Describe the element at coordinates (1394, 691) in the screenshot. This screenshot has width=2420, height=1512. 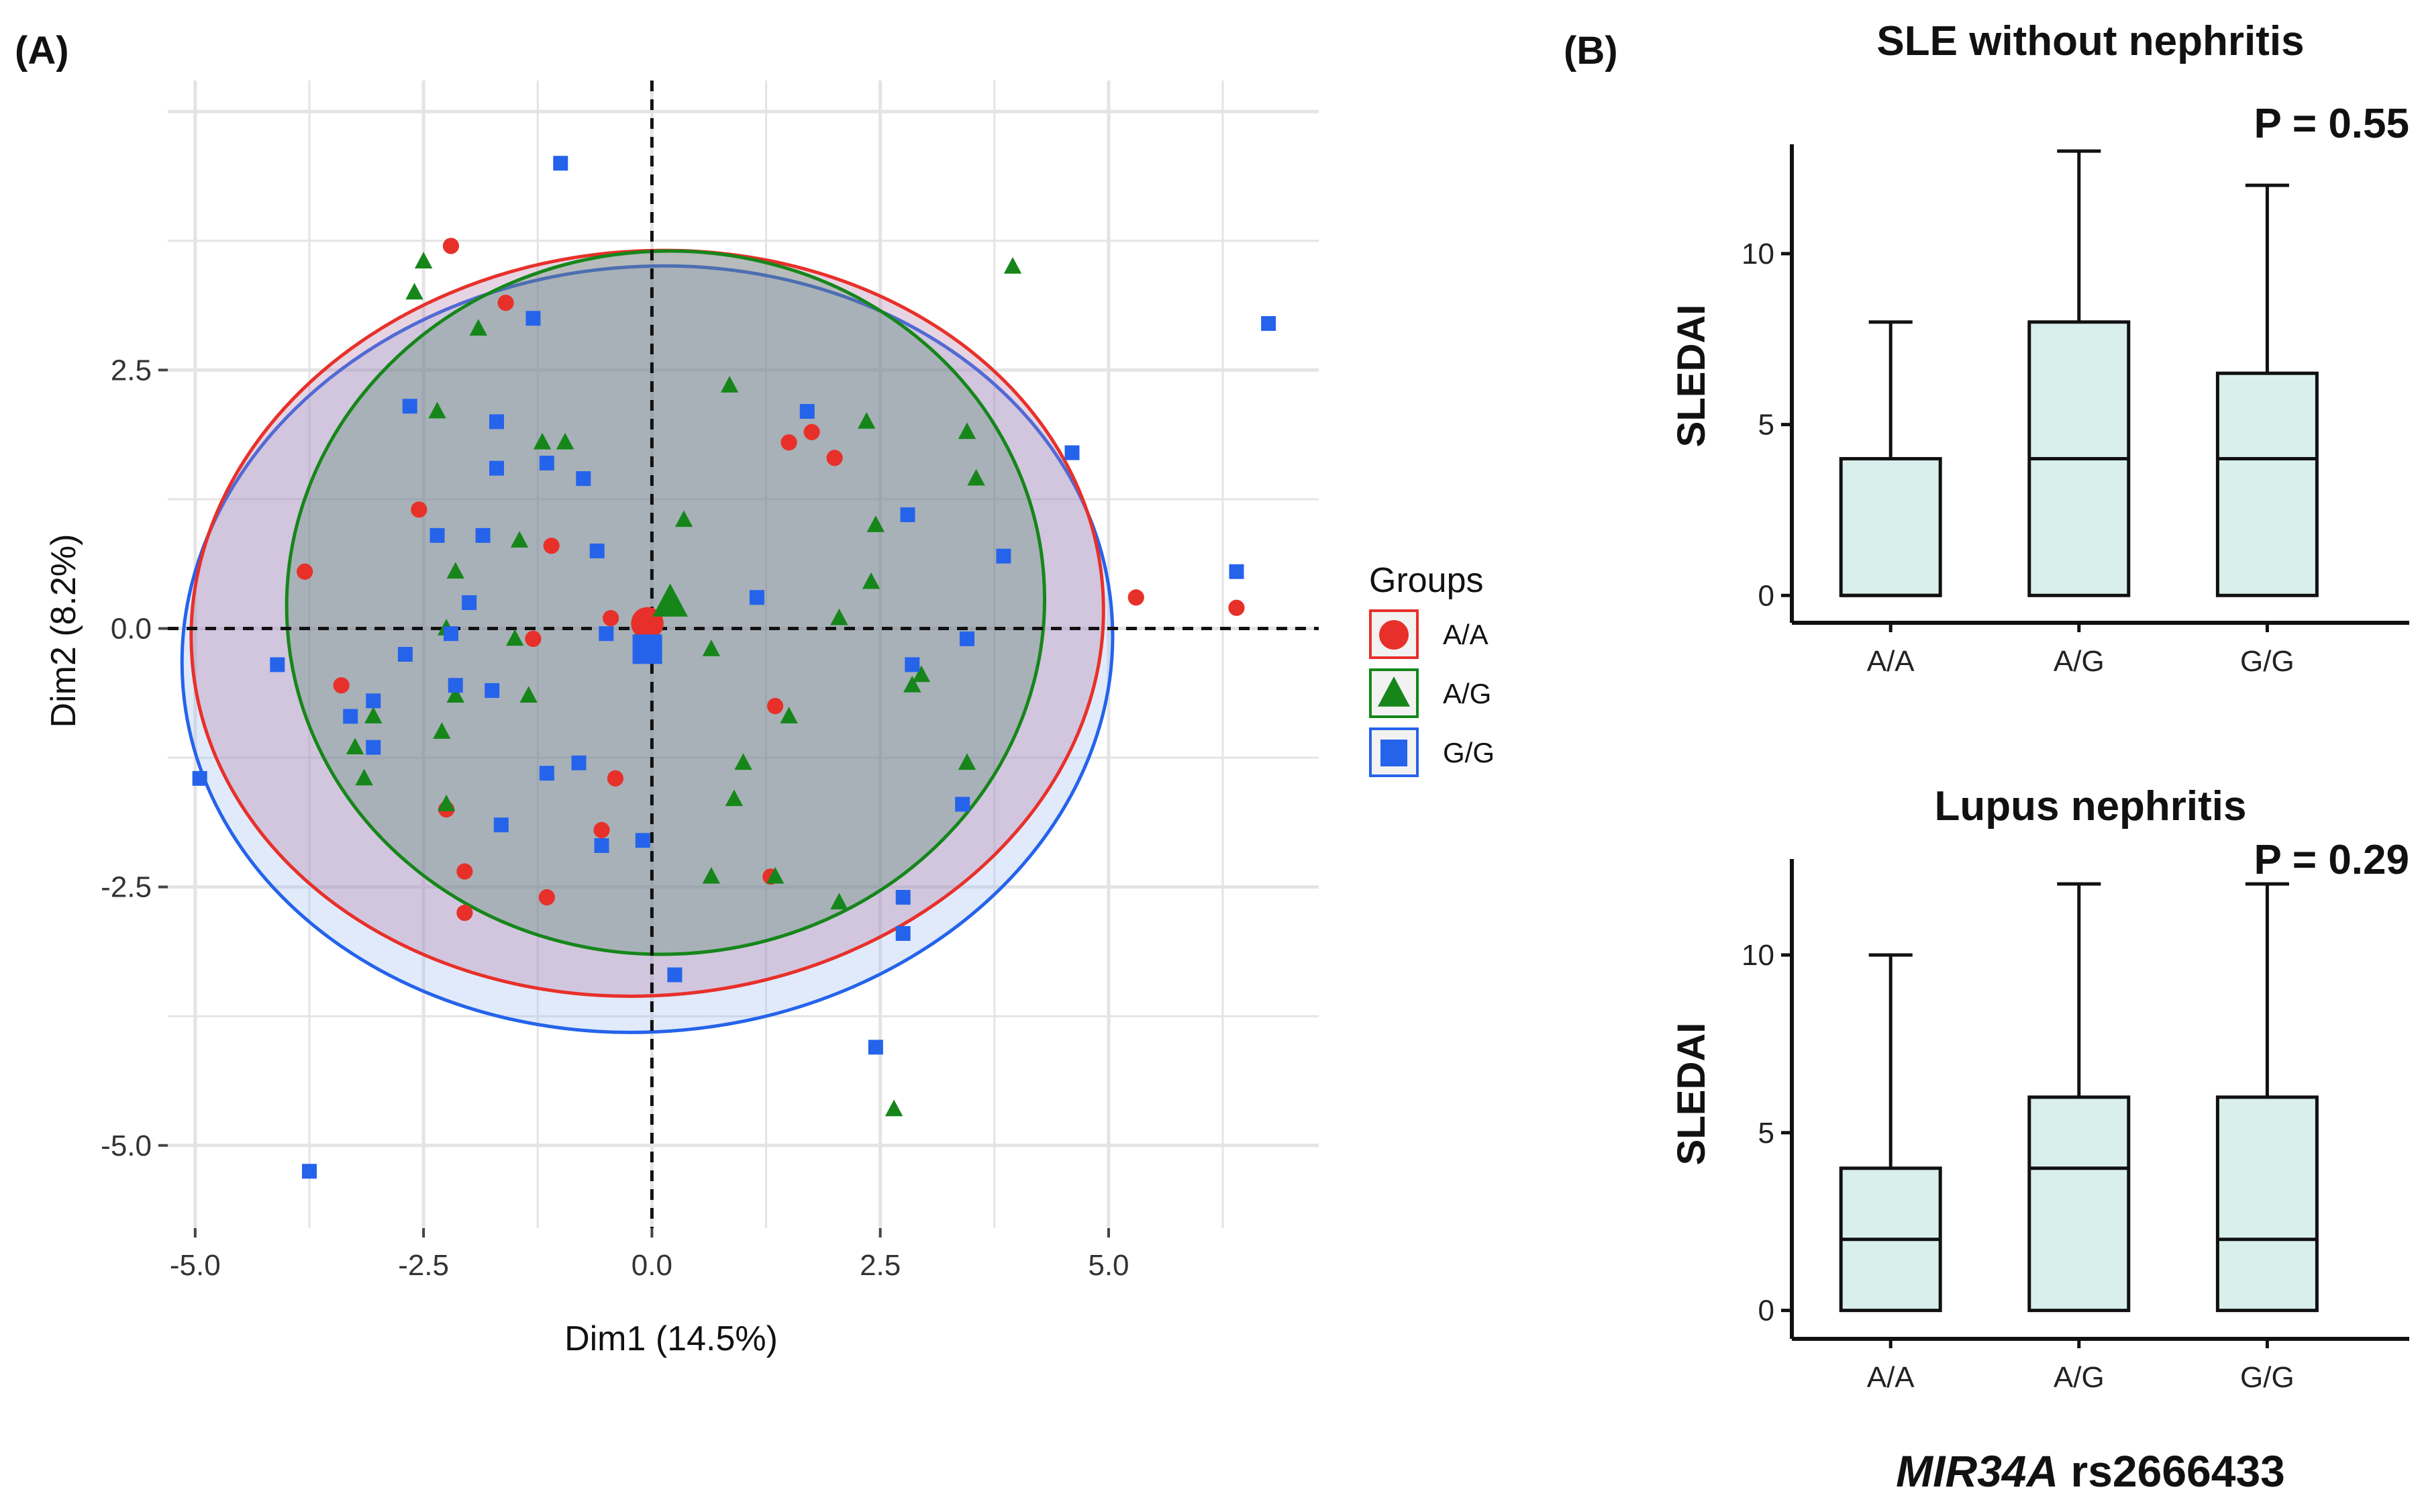
I see `legend-key-triangle` at that location.